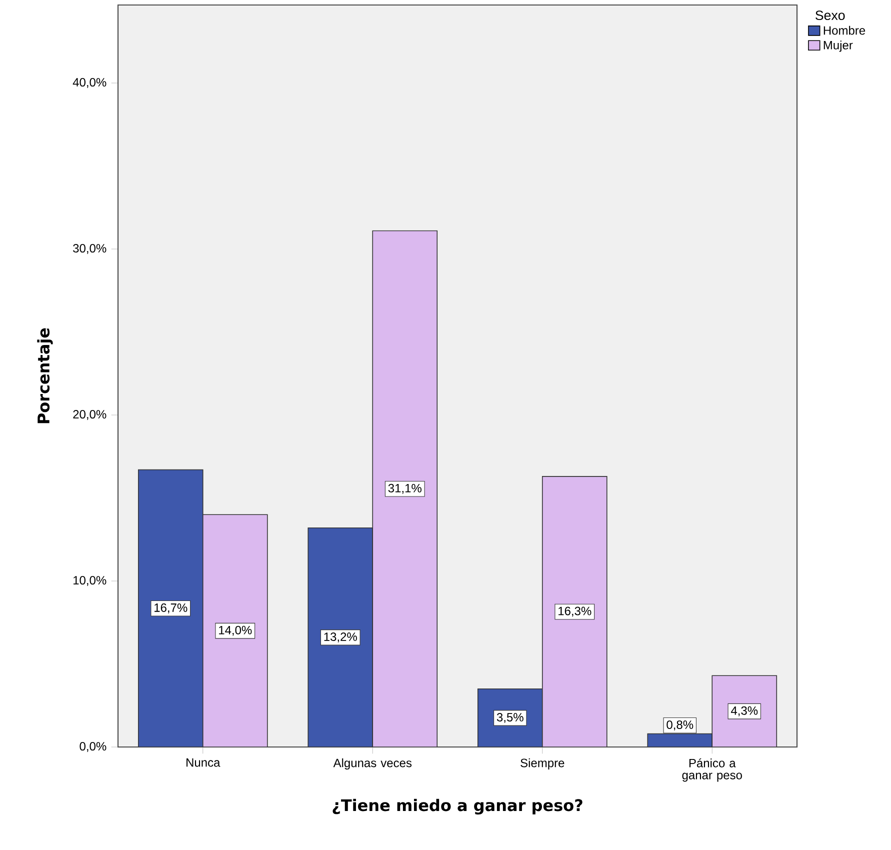 The image size is (891, 850). What do you see at coordinates (90, 581) in the screenshot?
I see `y-tick-label: 10,0%` at bounding box center [90, 581].